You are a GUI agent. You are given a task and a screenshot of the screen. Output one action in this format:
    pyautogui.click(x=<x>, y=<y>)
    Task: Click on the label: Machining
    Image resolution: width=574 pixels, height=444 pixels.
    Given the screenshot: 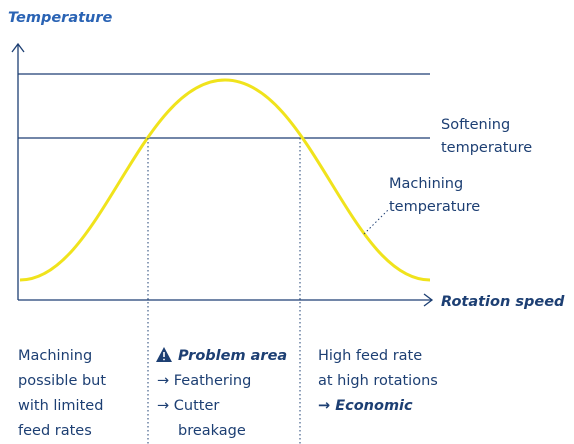 What is the action you would take?
    pyautogui.click(x=426, y=184)
    